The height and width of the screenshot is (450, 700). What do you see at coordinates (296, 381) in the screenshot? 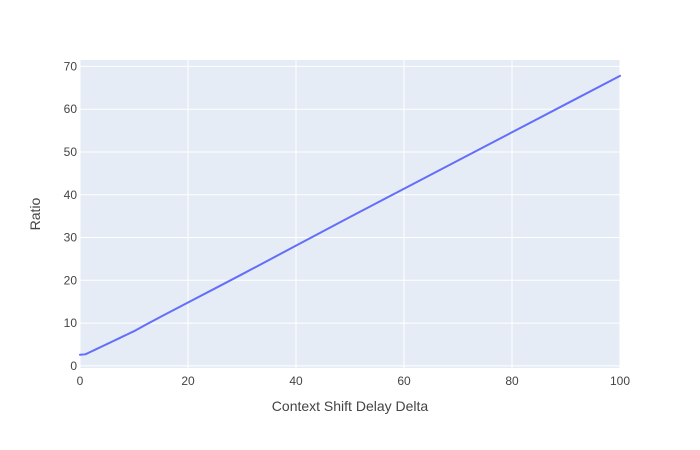
I see `x-tick-label: 40` at bounding box center [296, 381].